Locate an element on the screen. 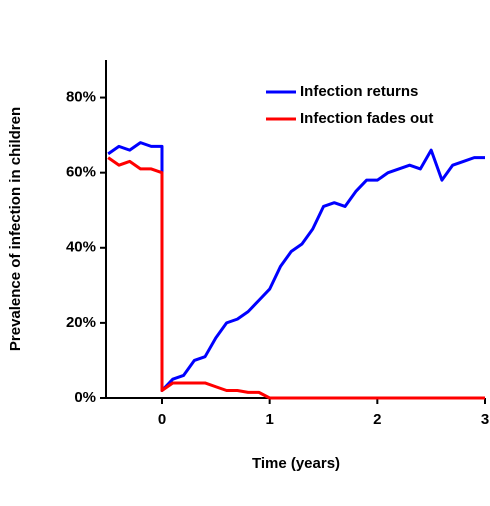  legend-label: Infection returns is located at coordinates (359, 91).